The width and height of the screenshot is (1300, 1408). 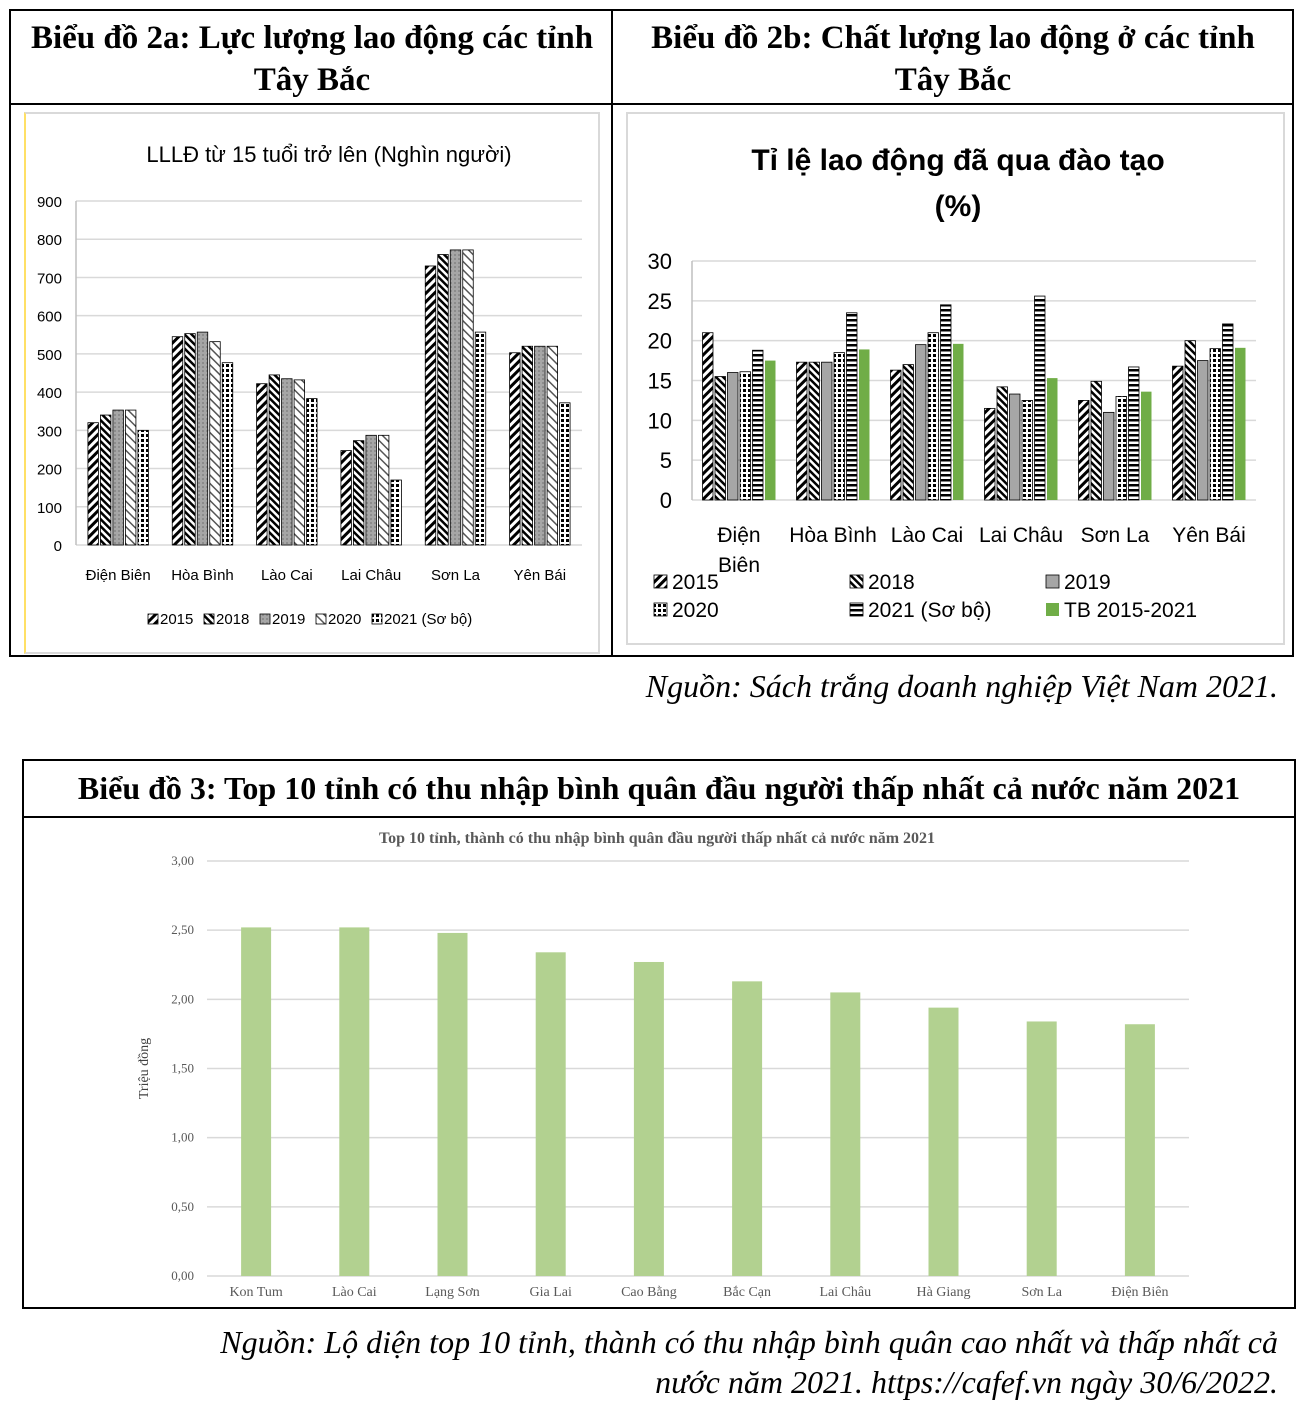 What do you see at coordinates (660, 381) in the screenshot?
I see `chart-2b-ytick: 15` at bounding box center [660, 381].